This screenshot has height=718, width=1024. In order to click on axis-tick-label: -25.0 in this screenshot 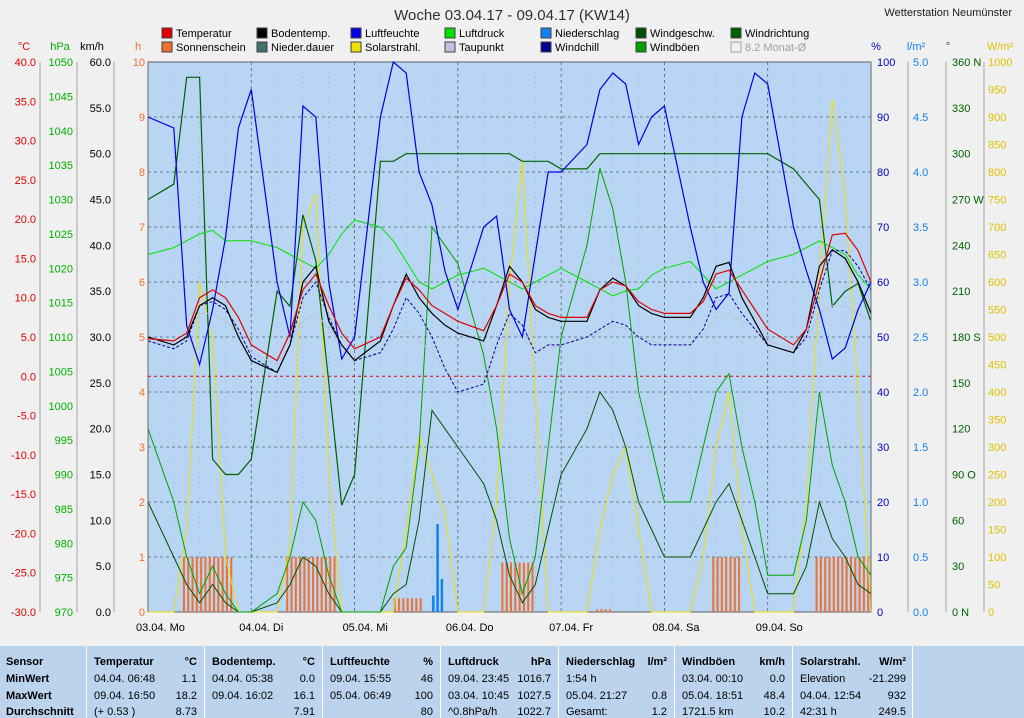, I will do `click(23, 574)`.